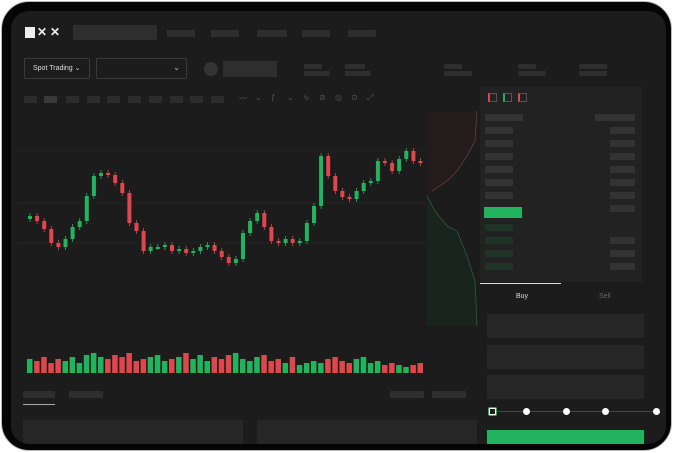 Image resolution: width=673 pixels, height=453 pixels. Describe the element at coordinates (565, 437) in the screenshot. I see `buy-button` at that location.